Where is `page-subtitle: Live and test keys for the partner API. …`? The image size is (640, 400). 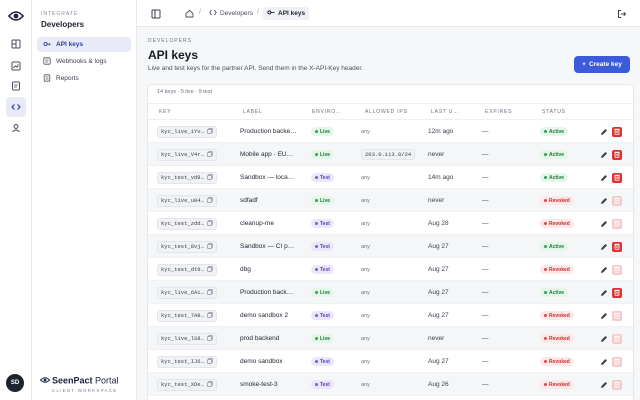
page-subtitle: Live and test keys for the partner API. … is located at coordinates (255, 68).